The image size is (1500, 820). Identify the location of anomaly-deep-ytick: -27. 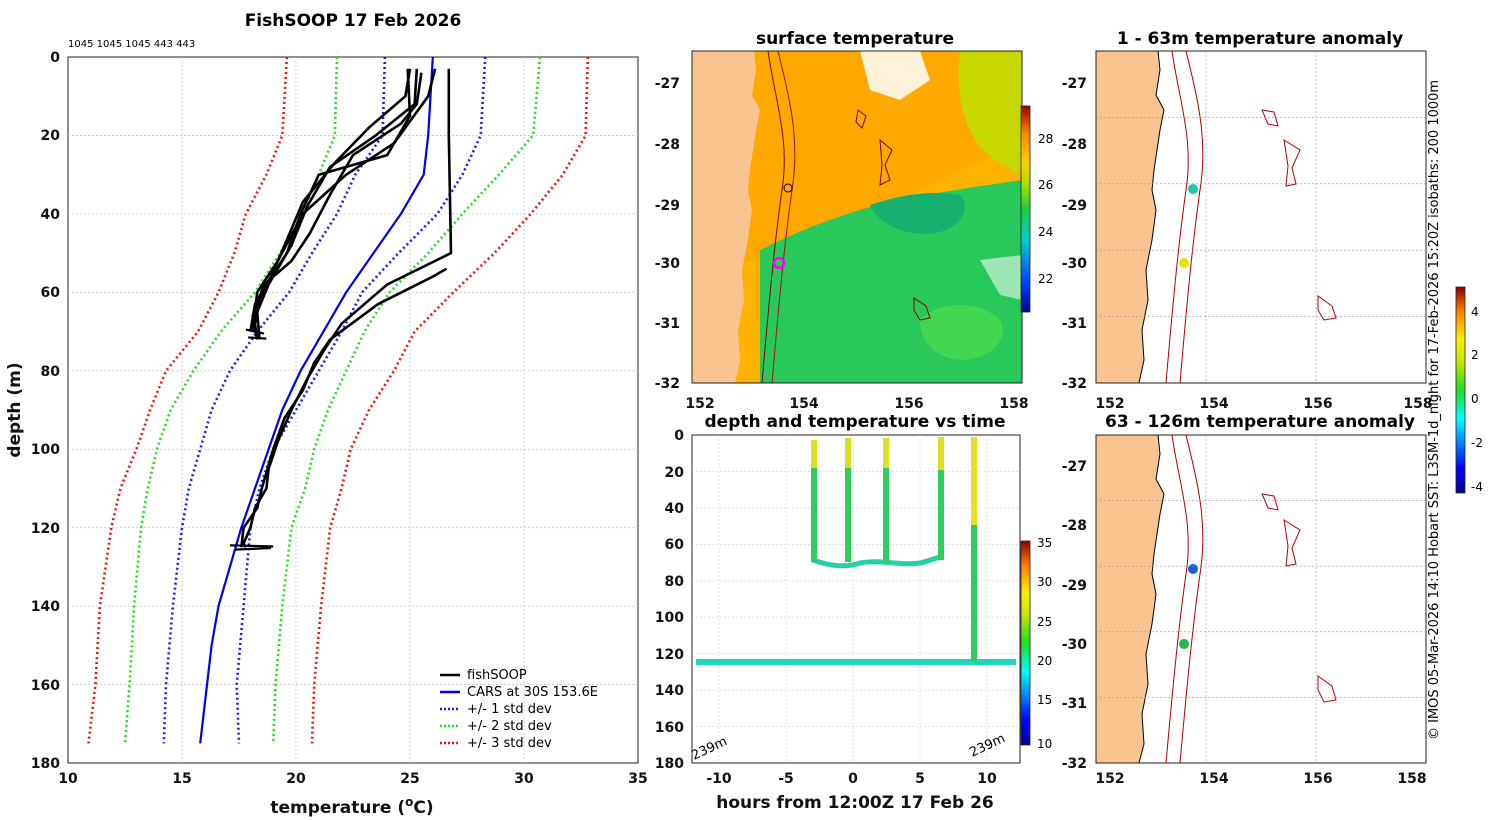
(1074, 467).